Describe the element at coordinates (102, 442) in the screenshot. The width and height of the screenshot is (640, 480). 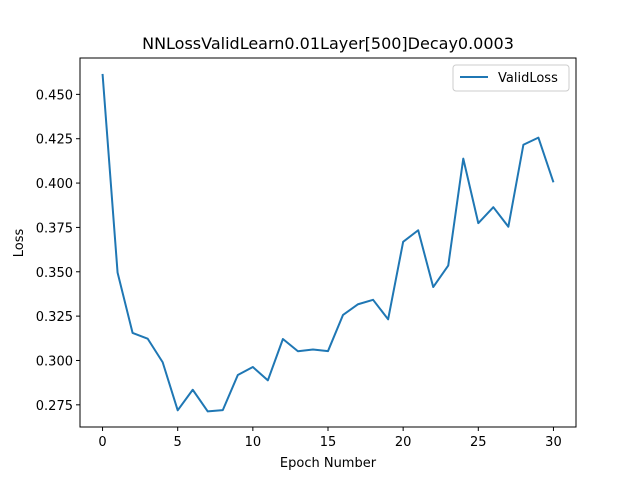
I see `x-tick-label: 0` at that location.